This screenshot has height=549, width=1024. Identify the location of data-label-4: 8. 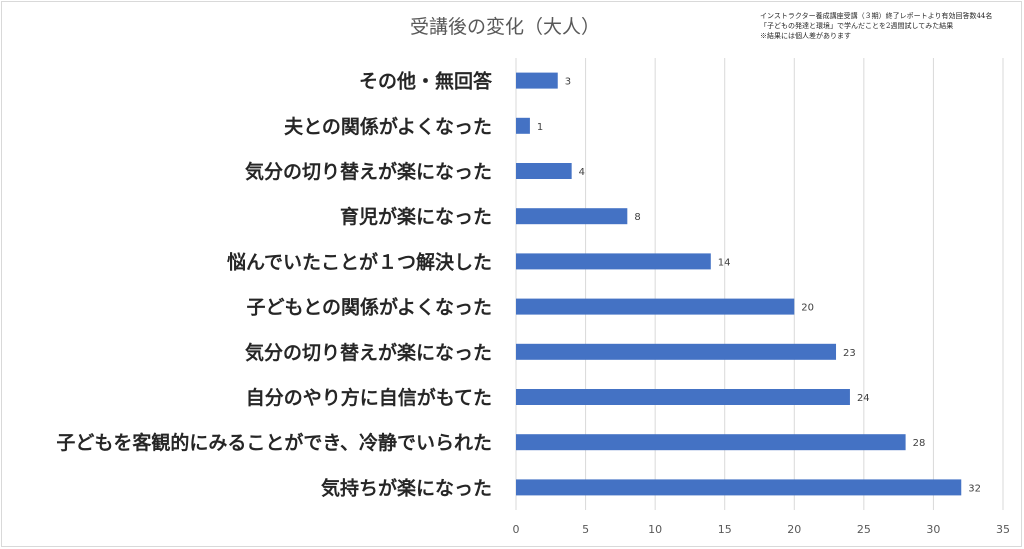
(637, 217).